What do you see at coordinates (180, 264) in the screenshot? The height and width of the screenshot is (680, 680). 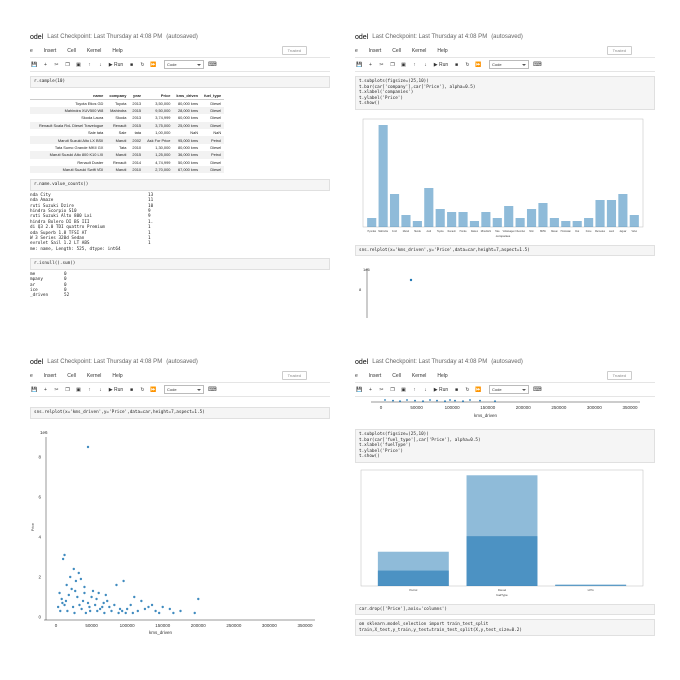 I see `code-cell-isnull: r.isnull().sum()` at bounding box center [180, 264].